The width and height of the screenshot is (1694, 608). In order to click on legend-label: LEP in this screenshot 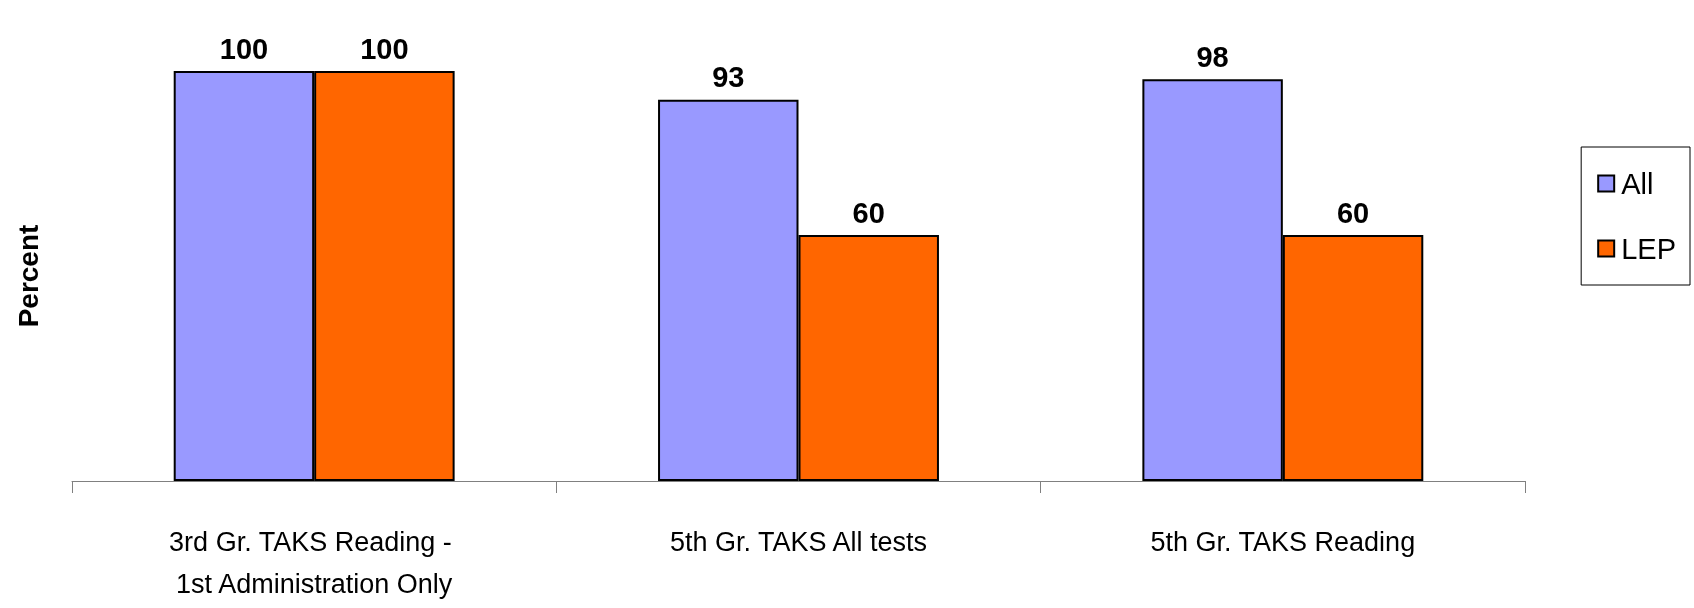, I will do `click(1649, 248)`.